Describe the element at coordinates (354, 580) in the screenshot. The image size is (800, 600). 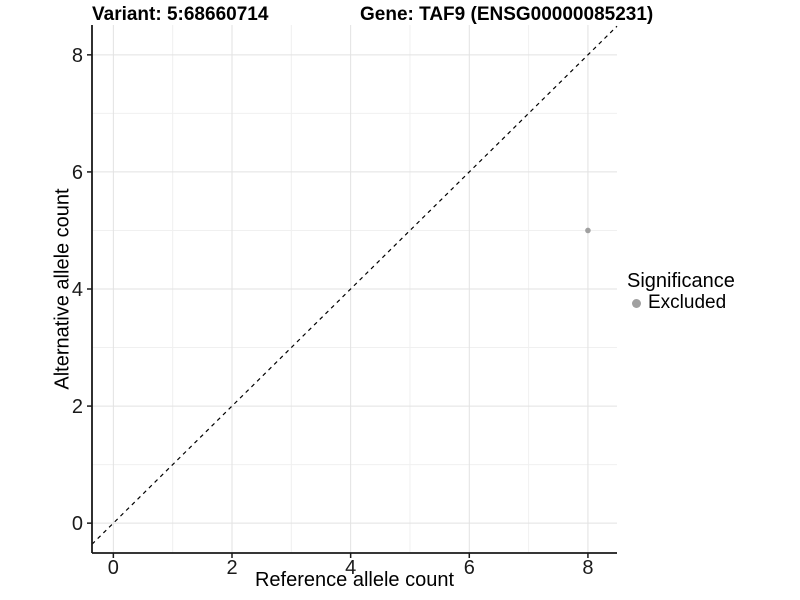
I see `x-axis-title: Reference allele count` at that location.